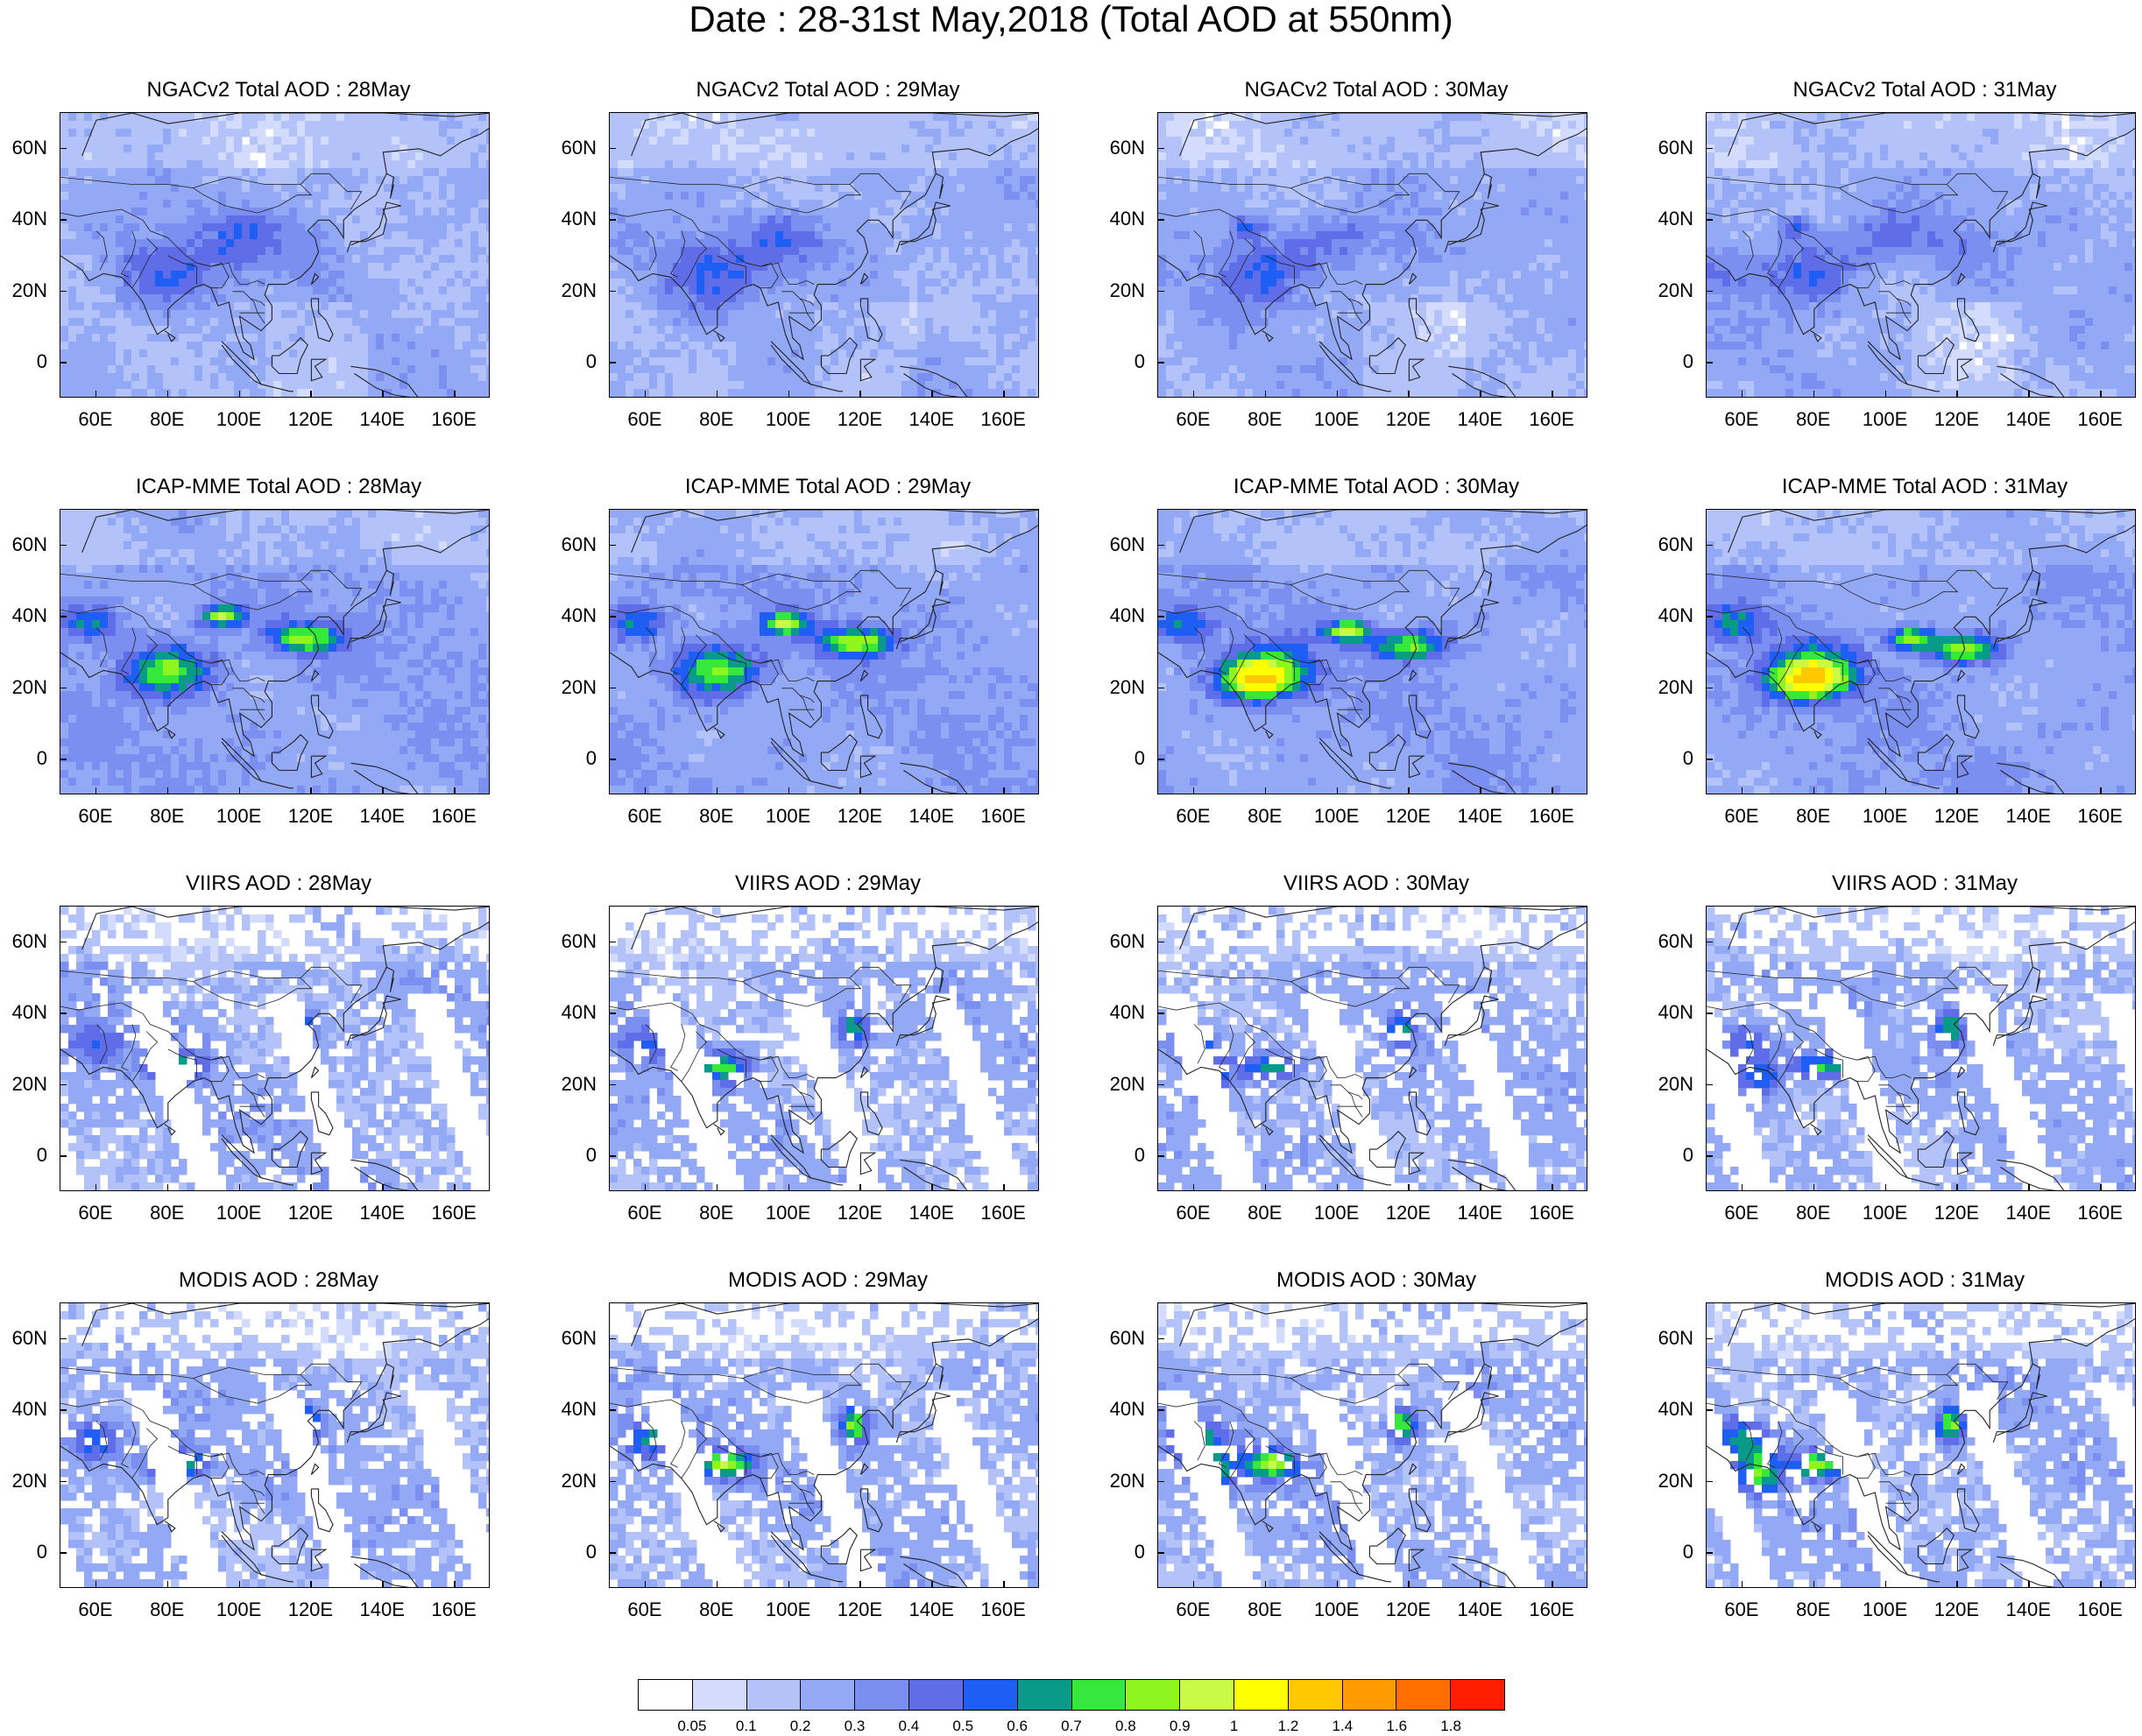  Describe the element at coordinates (1180, 1726) in the screenshot. I see `colorbar-label: 0.9` at that location.